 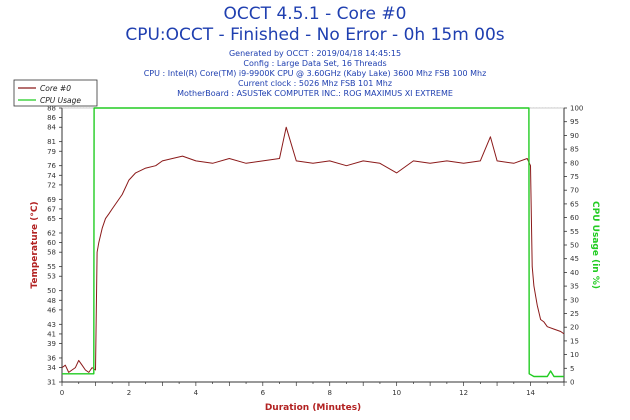 I want to click on left-tick-label: 36, so click(x=51, y=358).